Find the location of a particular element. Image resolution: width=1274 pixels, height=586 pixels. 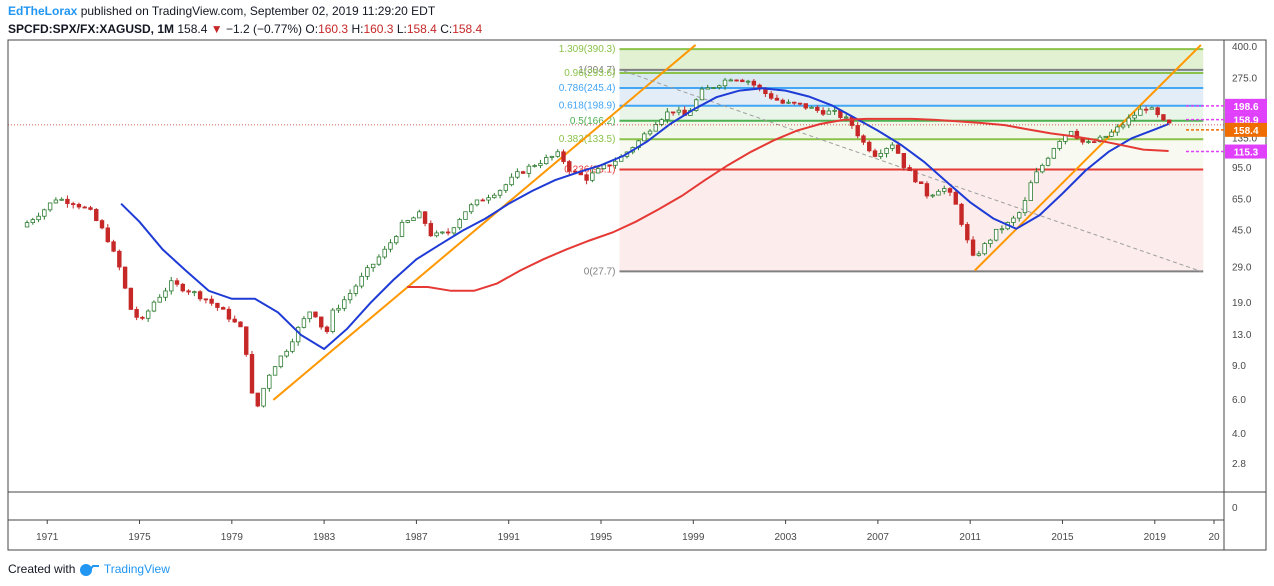

y-tick-label: 13.0 is located at coordinates (1242, 335).